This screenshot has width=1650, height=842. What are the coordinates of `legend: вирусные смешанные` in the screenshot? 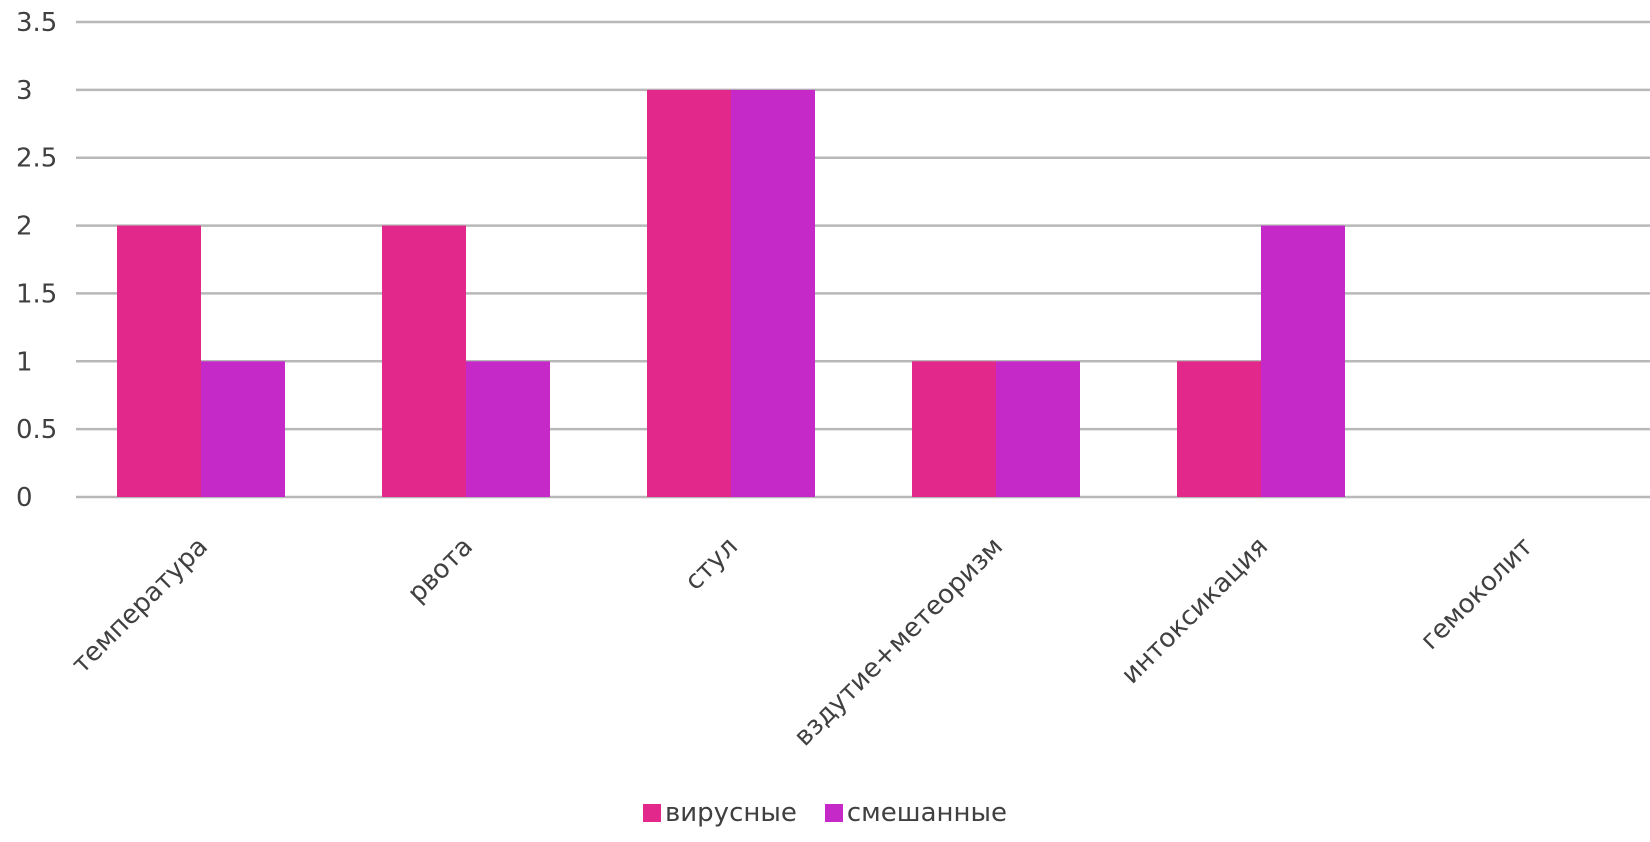 It's located at (825, 813).